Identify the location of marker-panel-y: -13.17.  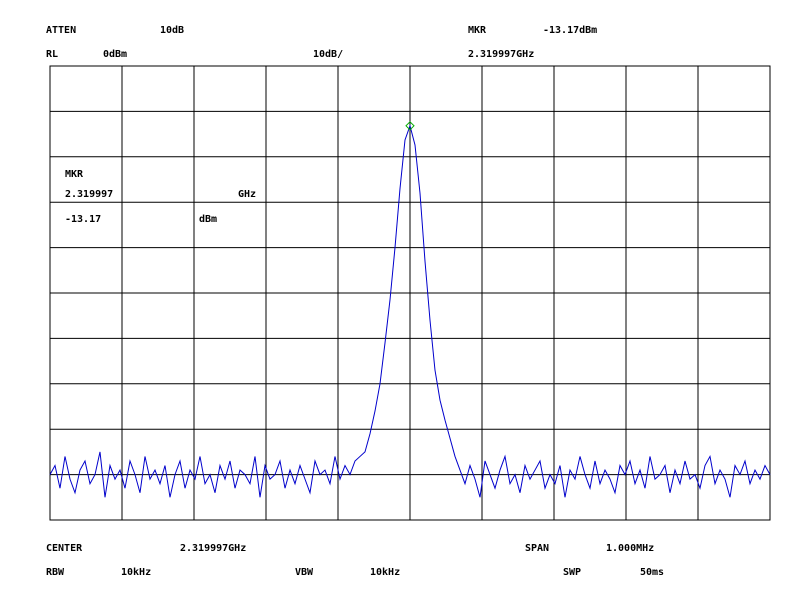
(83, 219).